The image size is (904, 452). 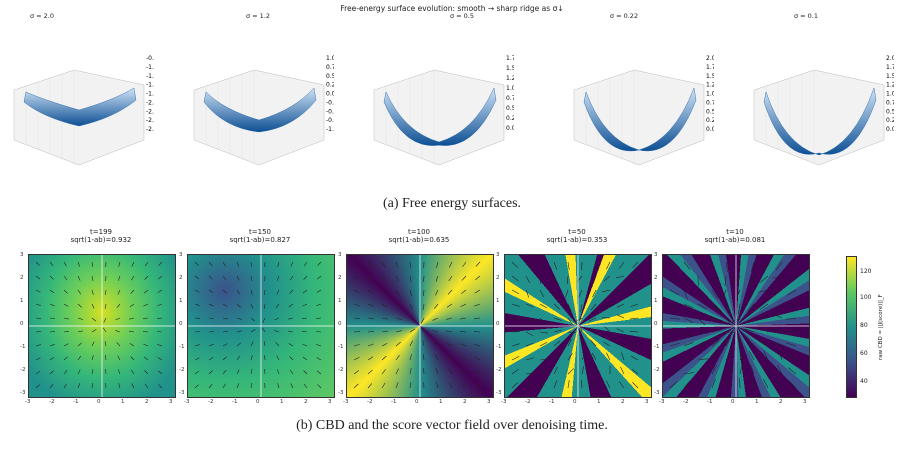 What do you see at coordinates (504, 402) in the screenshot?
I see `x-tick-label: -3` at bounding box center [504, 402].